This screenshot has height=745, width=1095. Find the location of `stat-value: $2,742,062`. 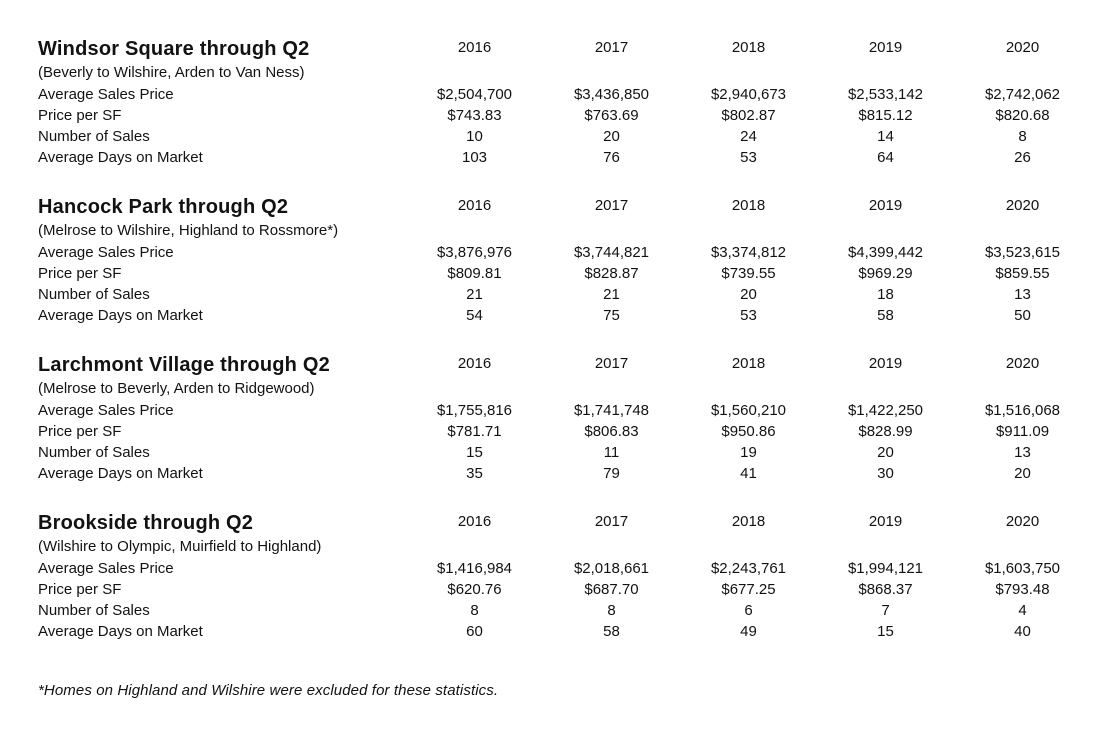

stat-value: $2,742,062 is located at coordinates (1022, 94).